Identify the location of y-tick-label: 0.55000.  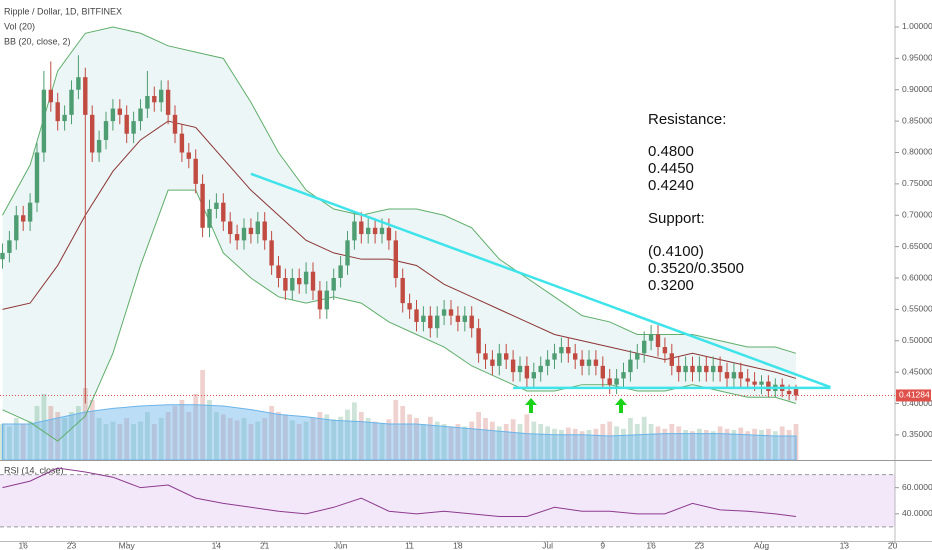
(917, 309).